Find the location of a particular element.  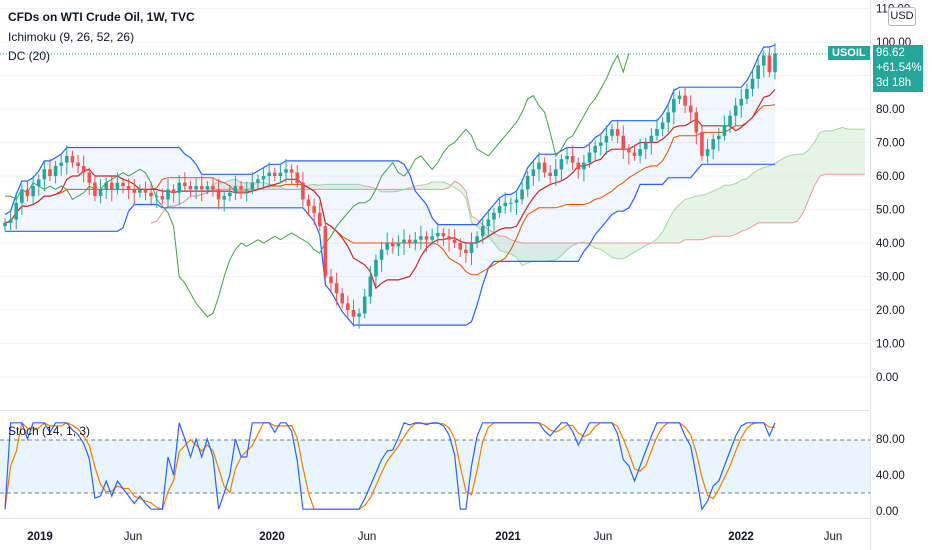

stoch-band is located at coordinates (435, 466).